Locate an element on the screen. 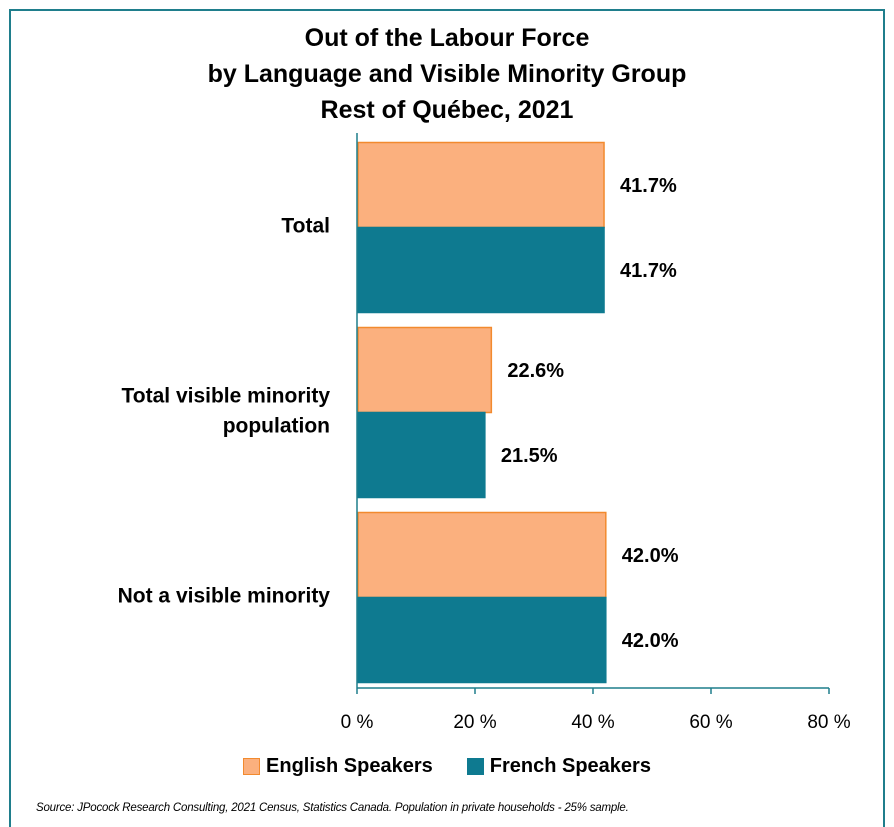  x-tick-label-40: 40 % is located at coordinates (592, 722).